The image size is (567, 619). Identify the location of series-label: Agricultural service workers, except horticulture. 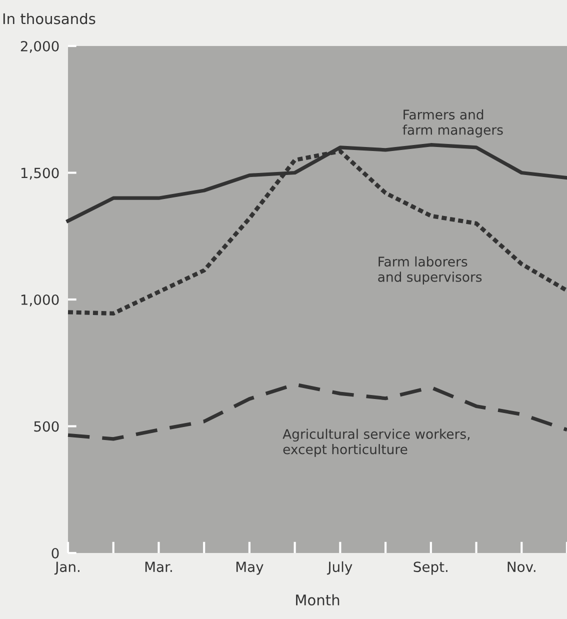
(376, 442).